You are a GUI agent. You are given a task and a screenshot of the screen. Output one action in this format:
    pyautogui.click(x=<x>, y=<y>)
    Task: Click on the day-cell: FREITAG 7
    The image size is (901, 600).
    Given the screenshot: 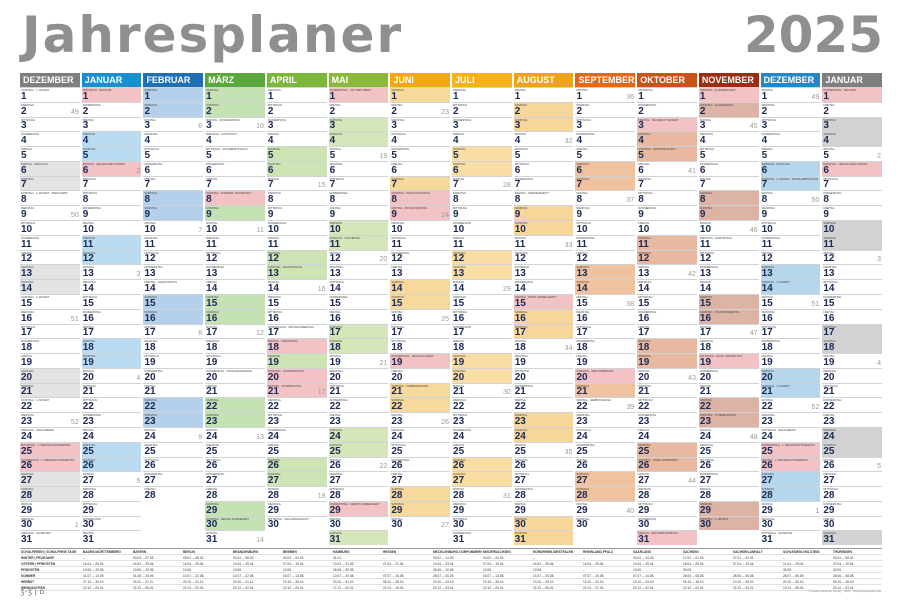 What is the action you would take?
    pyautogui.click(x=173, y=183)
    